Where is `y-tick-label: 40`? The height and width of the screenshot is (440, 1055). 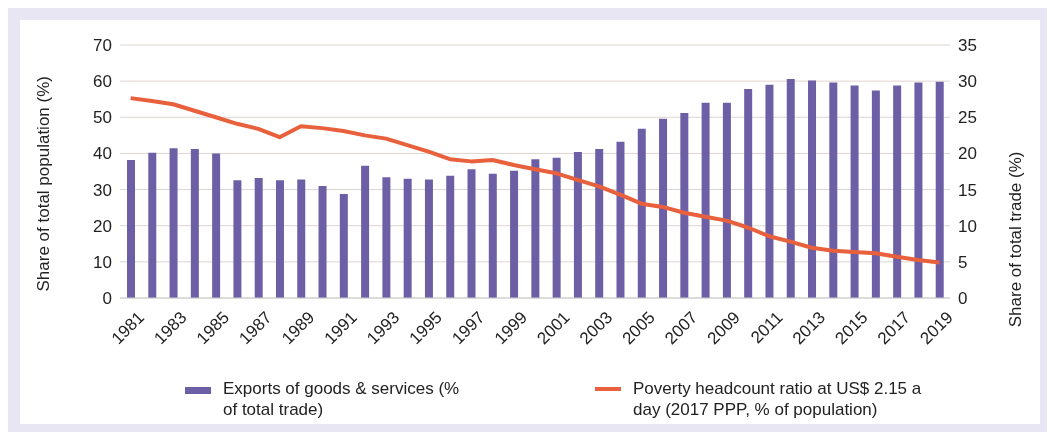 y-tick-label: 40 is located at coordinates (102, 154).